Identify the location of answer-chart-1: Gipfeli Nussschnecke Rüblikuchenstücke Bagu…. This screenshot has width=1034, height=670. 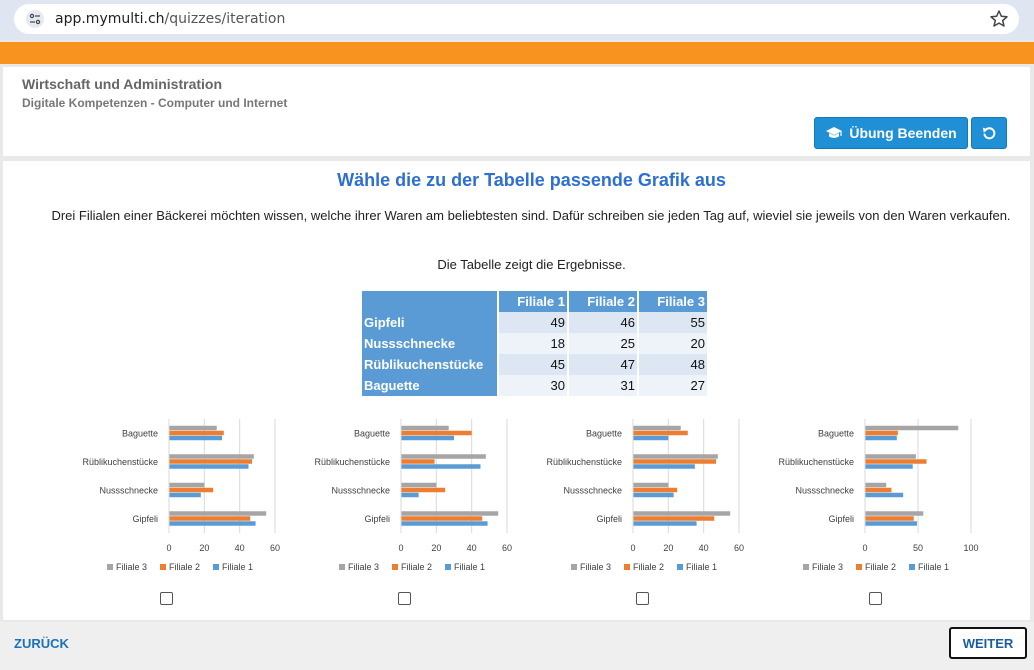
(181, 495).